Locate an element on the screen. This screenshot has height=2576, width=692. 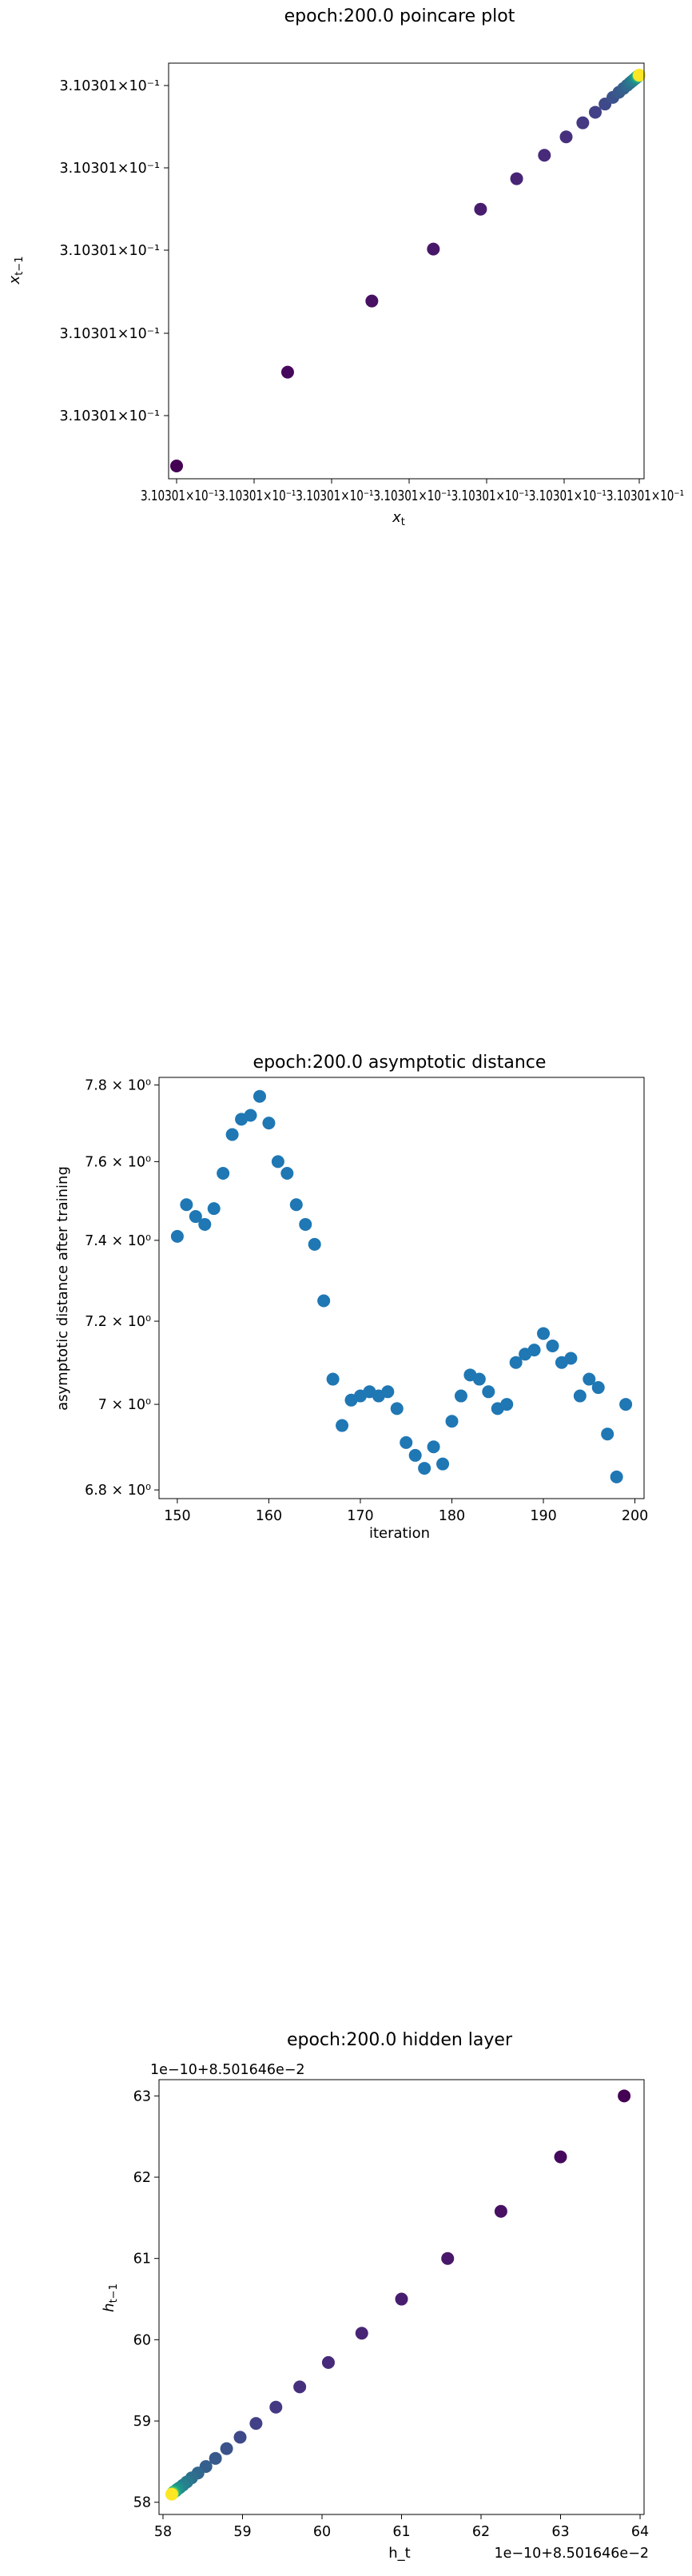
x-tick-label: 180 is located at coordinates (452, 1516).